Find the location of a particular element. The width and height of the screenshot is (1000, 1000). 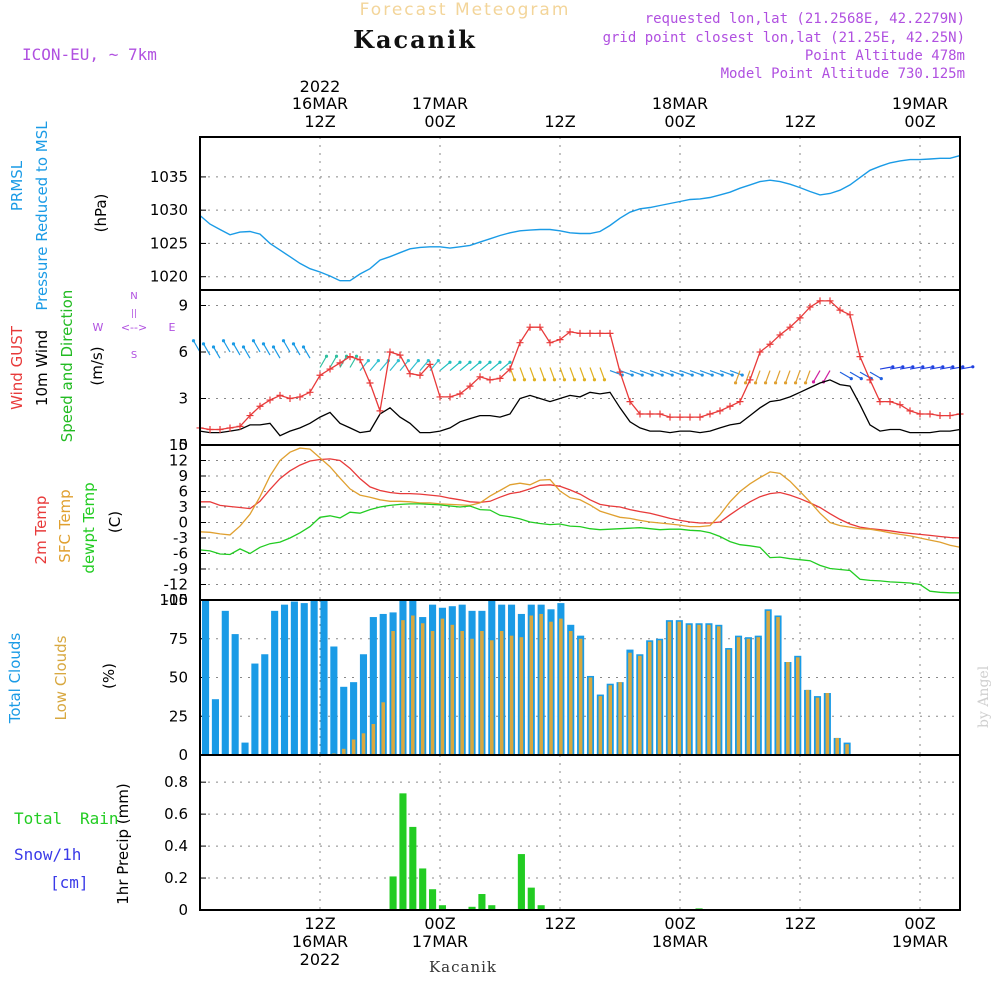

wind-speed-line is located at coordinates (580, 408).